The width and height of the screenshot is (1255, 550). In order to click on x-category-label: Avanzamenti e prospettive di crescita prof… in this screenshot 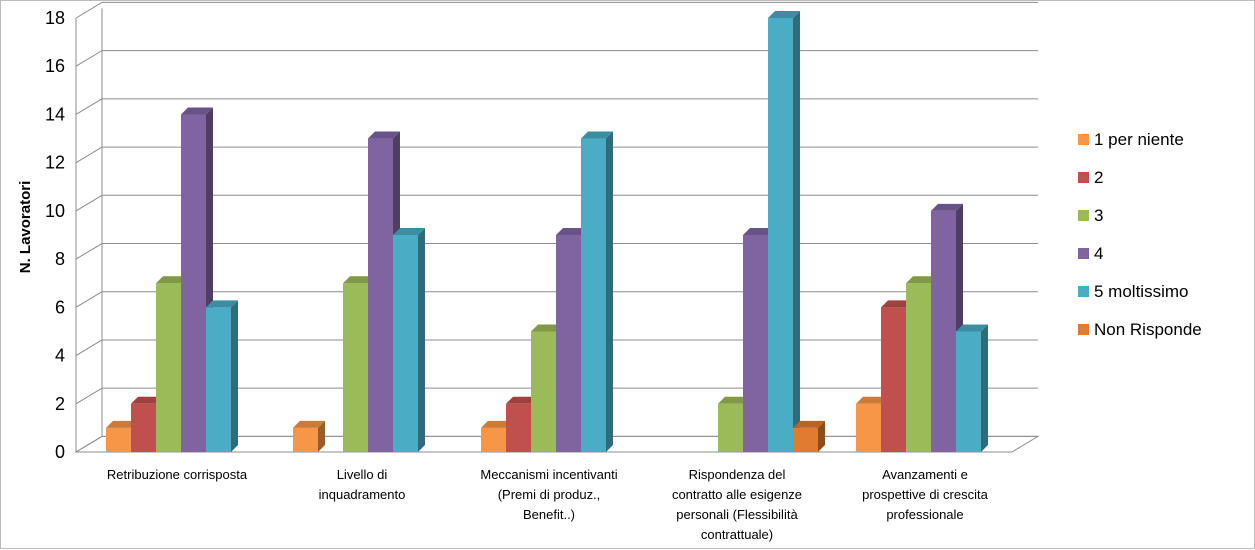, I will do `click(925, 494)`.